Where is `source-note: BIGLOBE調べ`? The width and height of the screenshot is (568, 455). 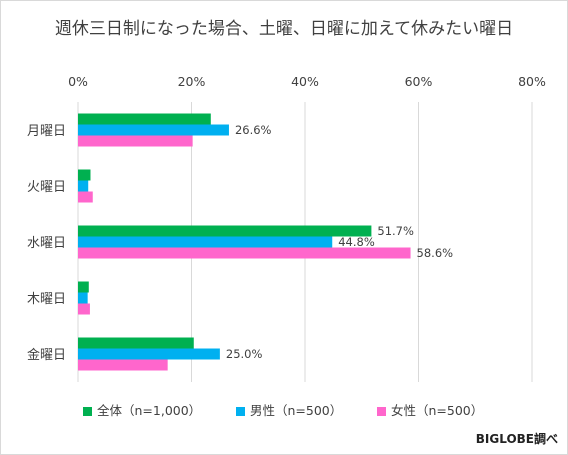 source-note: BIGLOBE調べ is located at coordinates (516, 439).